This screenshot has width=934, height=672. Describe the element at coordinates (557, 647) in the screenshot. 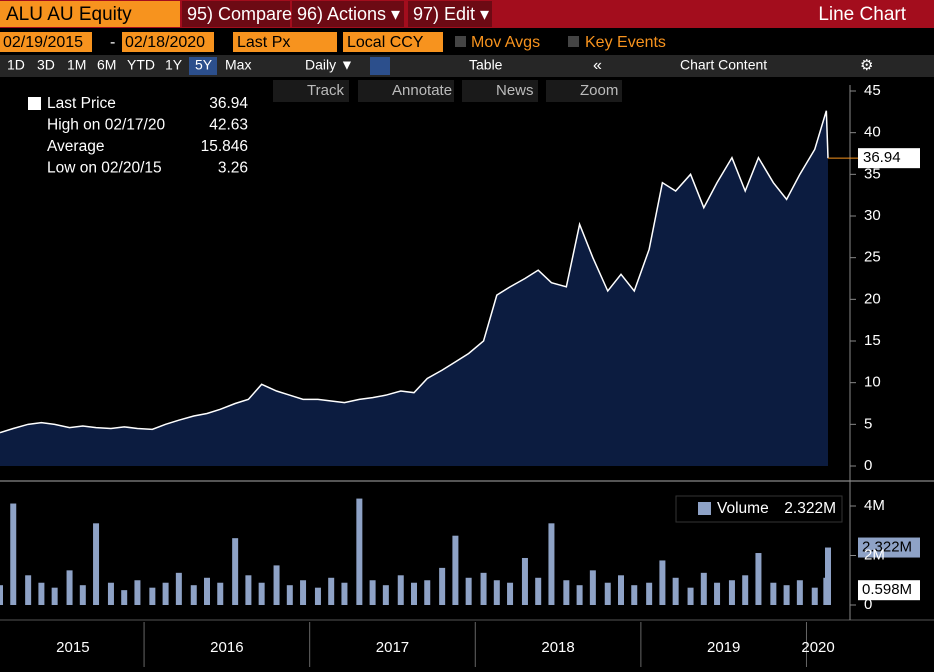

I see `x-tick-label: 2018` at that location.